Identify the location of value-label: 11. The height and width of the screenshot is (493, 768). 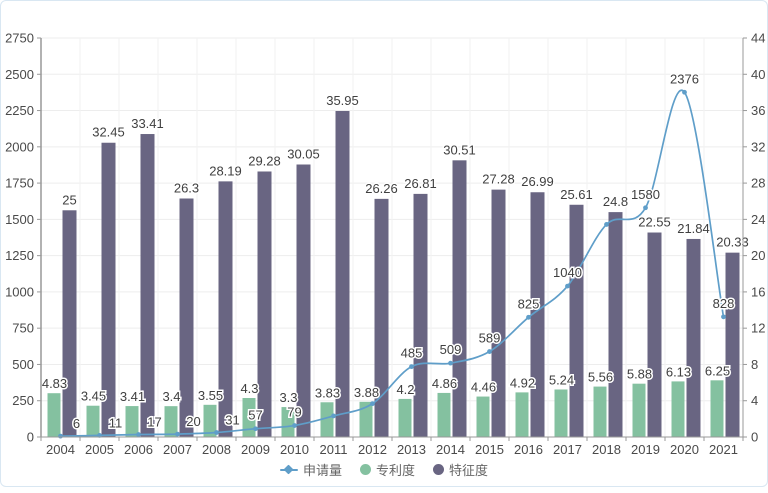
(116, 422).